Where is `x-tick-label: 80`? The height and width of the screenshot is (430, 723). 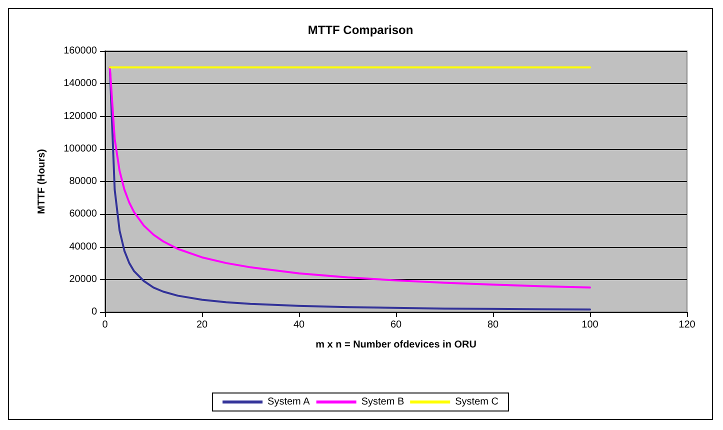
x-tick-label: 80 is located at coordinates (493, 325).